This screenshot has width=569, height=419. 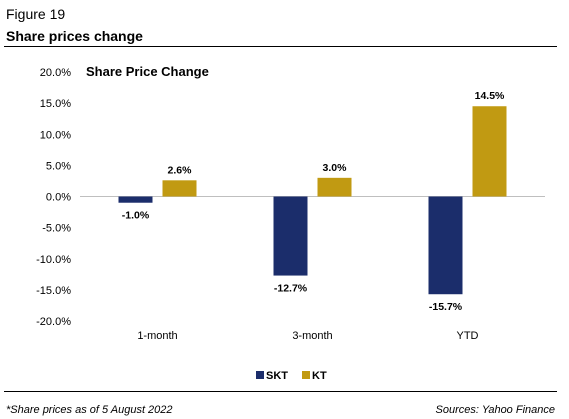 What do you see at coordinates (335, 168) in the screenshot?
I see `data-label: 3.0%` at bounding box center [335, 168].